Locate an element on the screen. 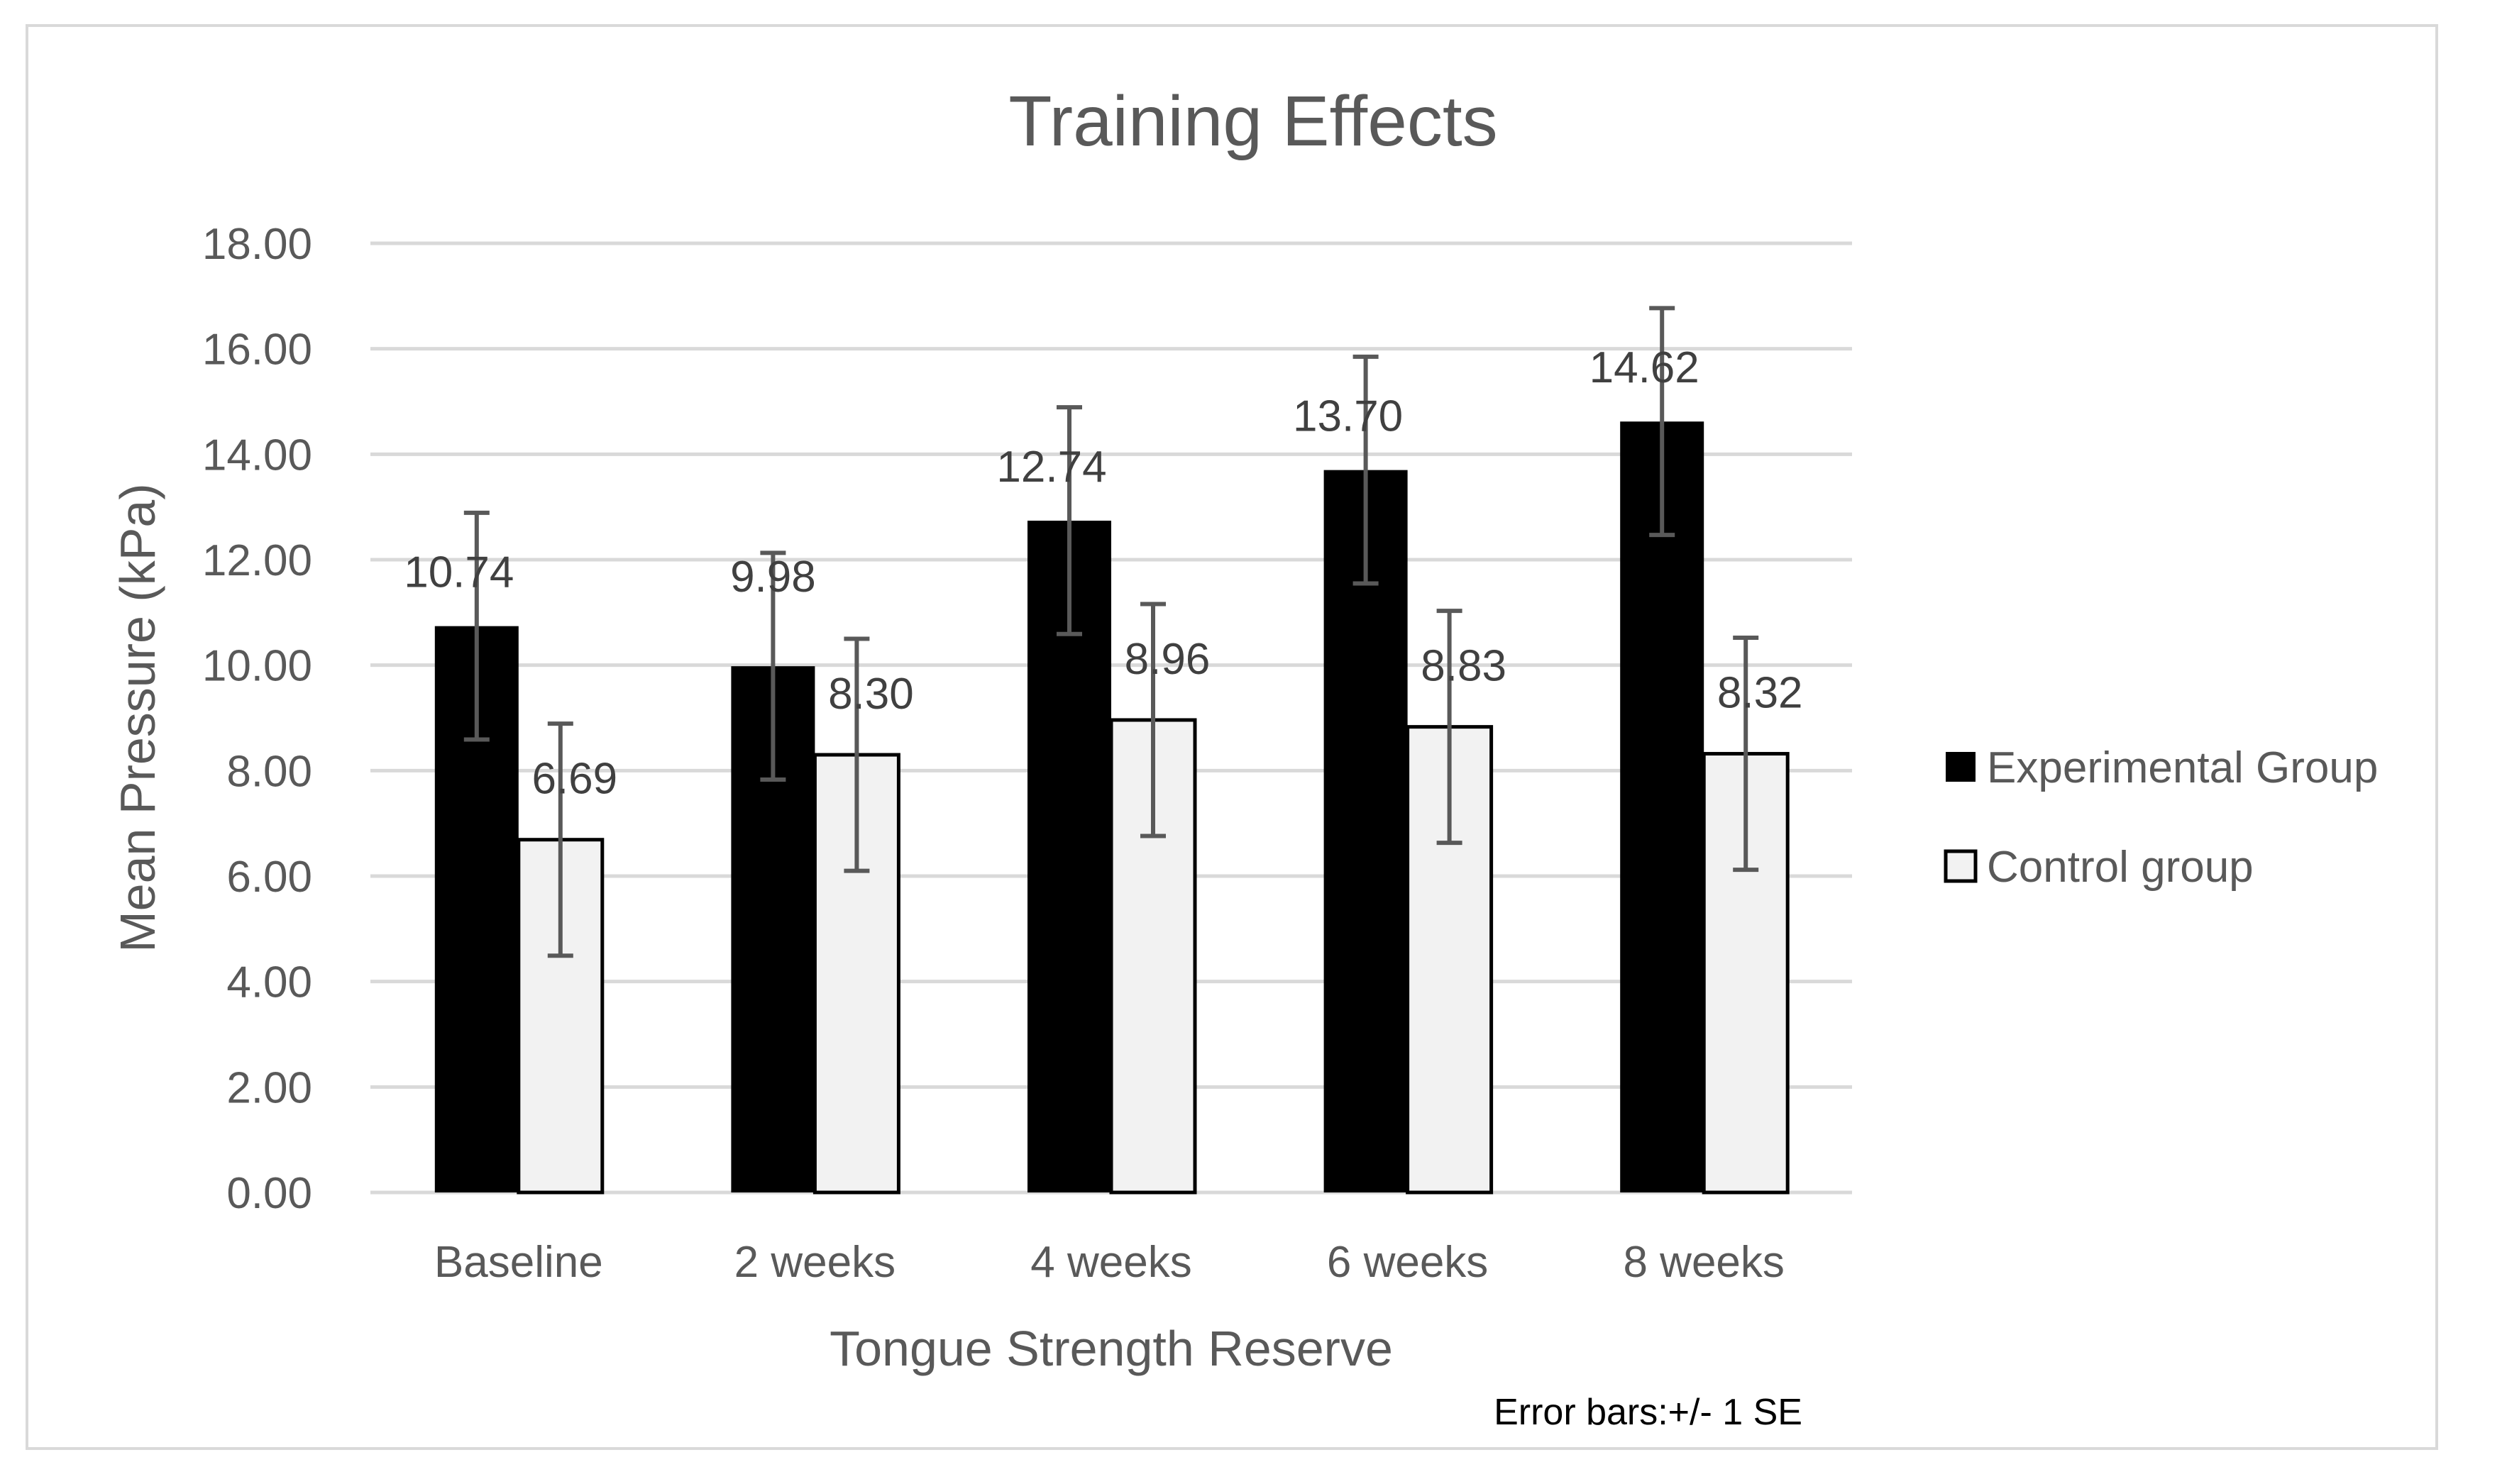 The height and width of the screenshot is (1484, 2507). y-axis-title: Mean Pressure (kPa) is located at coordinates (137, 717).